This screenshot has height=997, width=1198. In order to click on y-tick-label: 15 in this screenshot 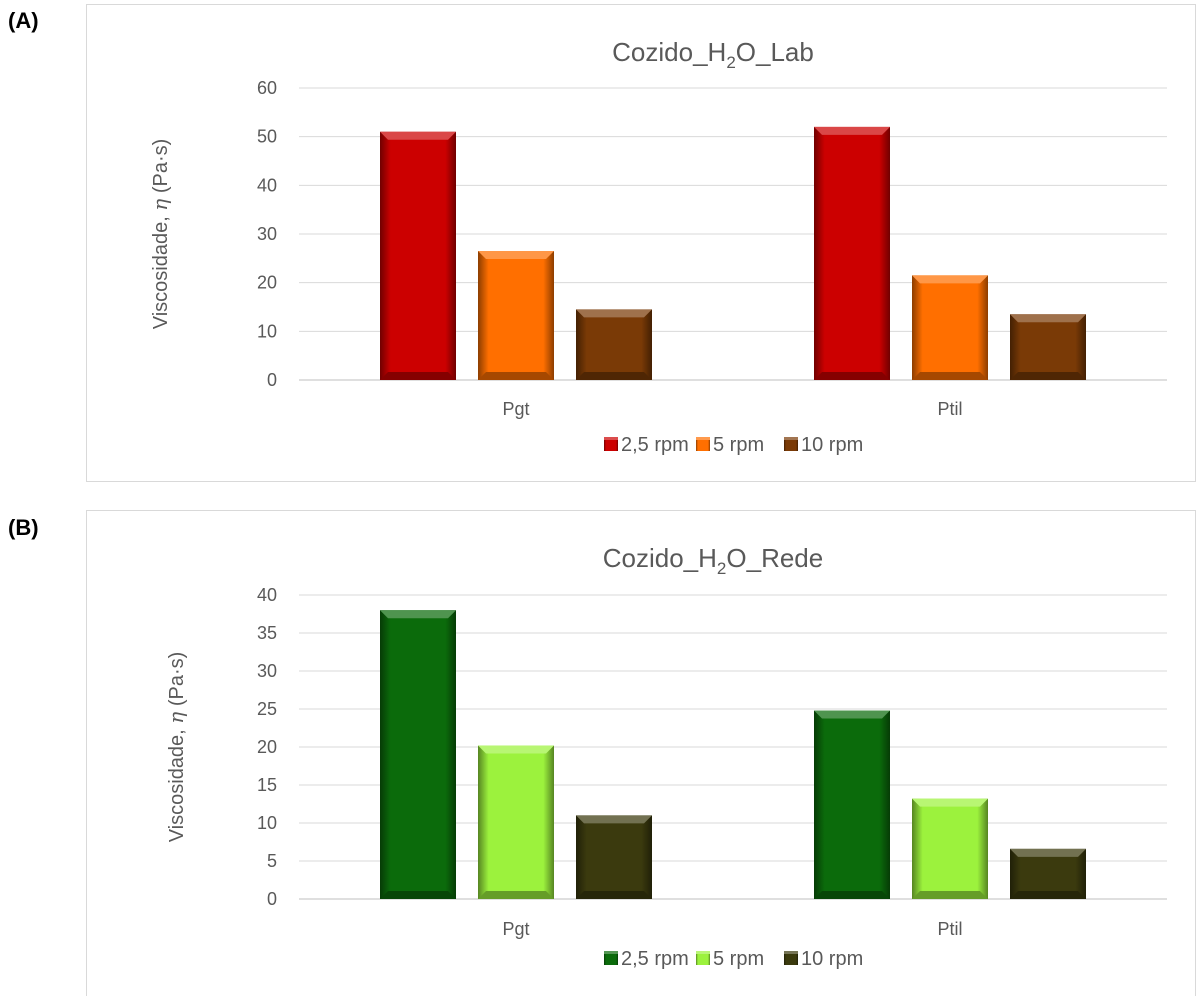, I will do `click(267, 785)`.